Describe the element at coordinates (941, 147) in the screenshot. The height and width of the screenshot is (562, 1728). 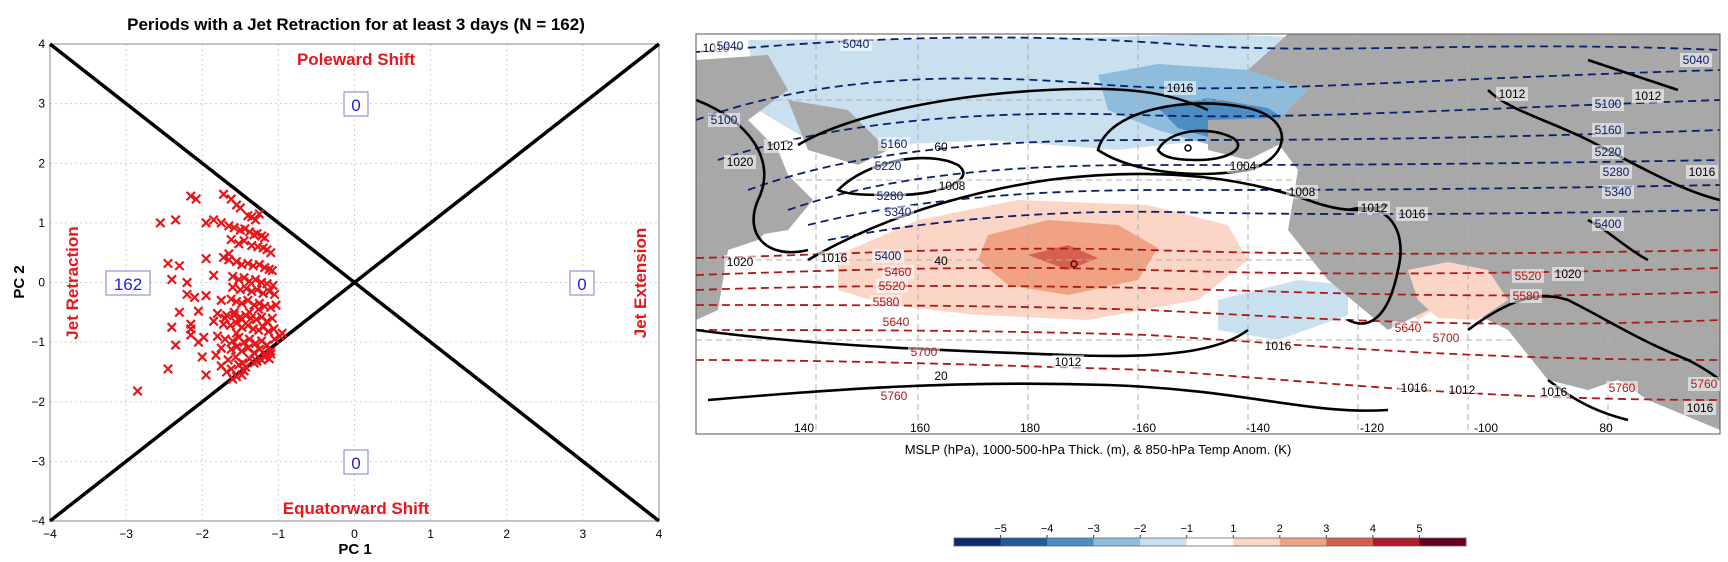
I see `latitude-label: 60` at that location.